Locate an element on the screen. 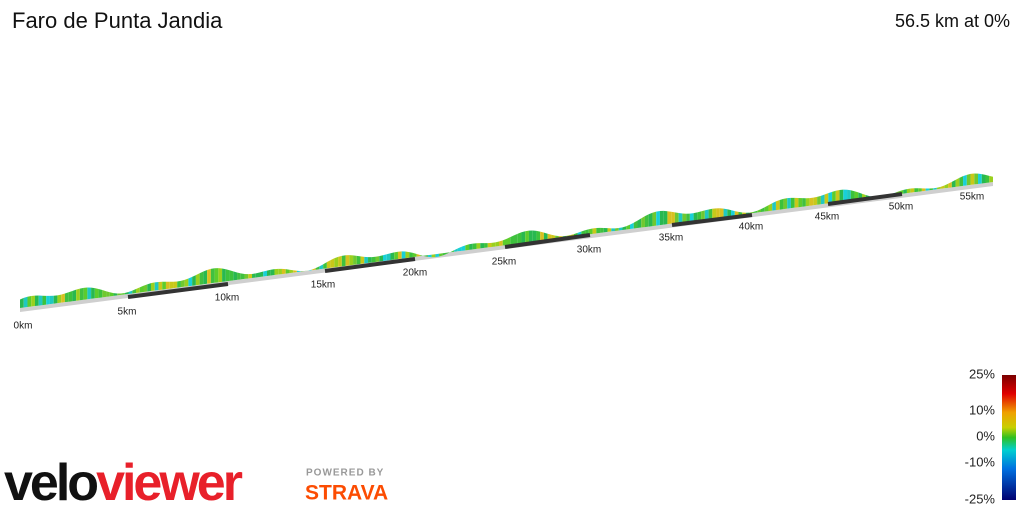  distance-label: 25km is located at coordinates (504, 262).